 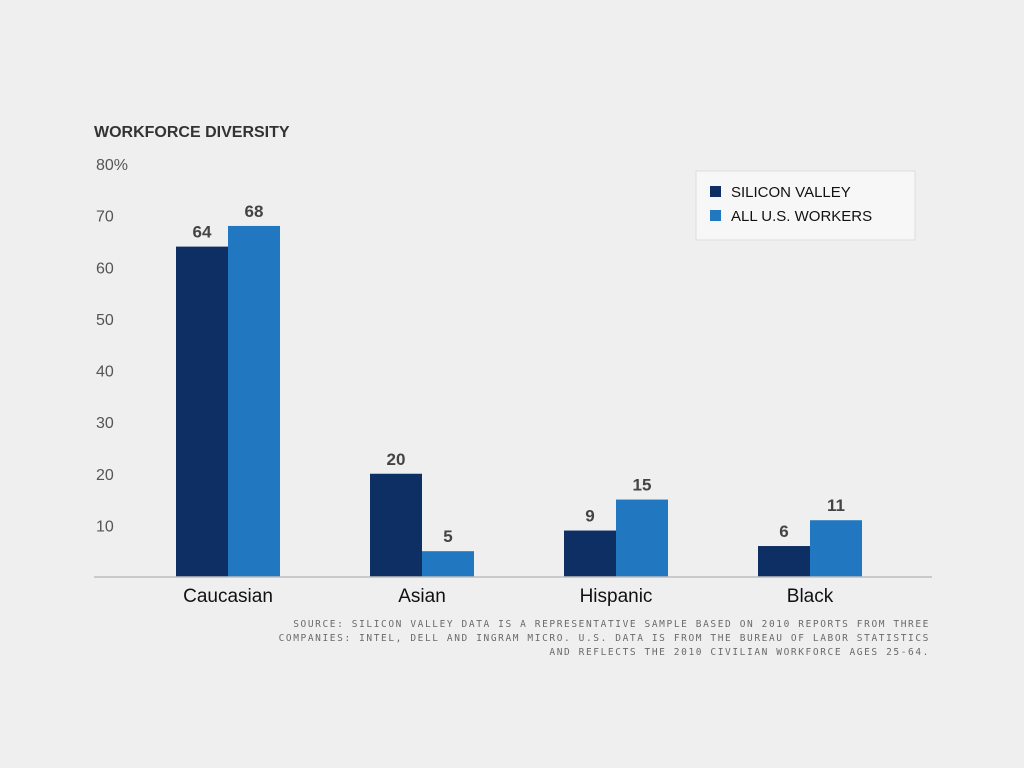 What do you see at coordinates (192, 132) in the screenshot?
I see `chart-title: WORKFORCE DIVERSITY` at bounding box center [192, 132].